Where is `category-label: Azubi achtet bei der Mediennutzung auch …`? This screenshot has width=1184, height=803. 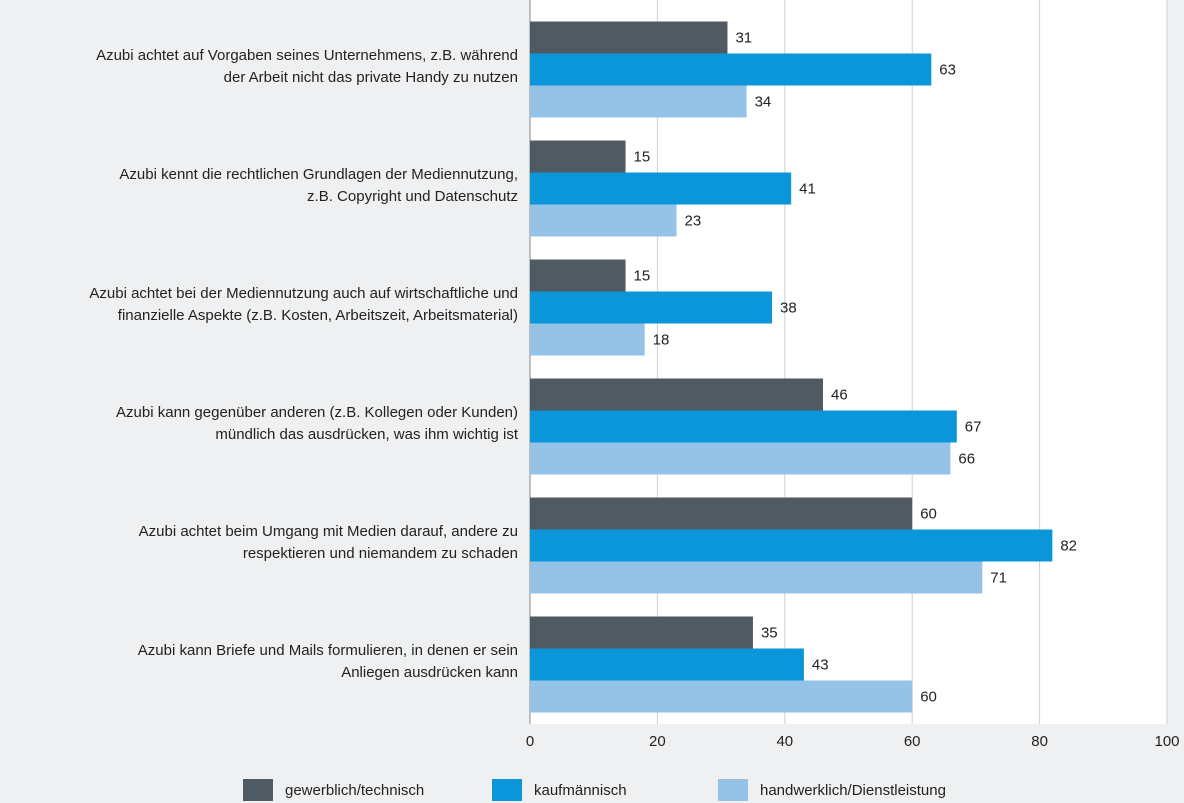 category-label: Azubi achtet bei der Mediennutzung auch … is located at coordinates (303, 304).